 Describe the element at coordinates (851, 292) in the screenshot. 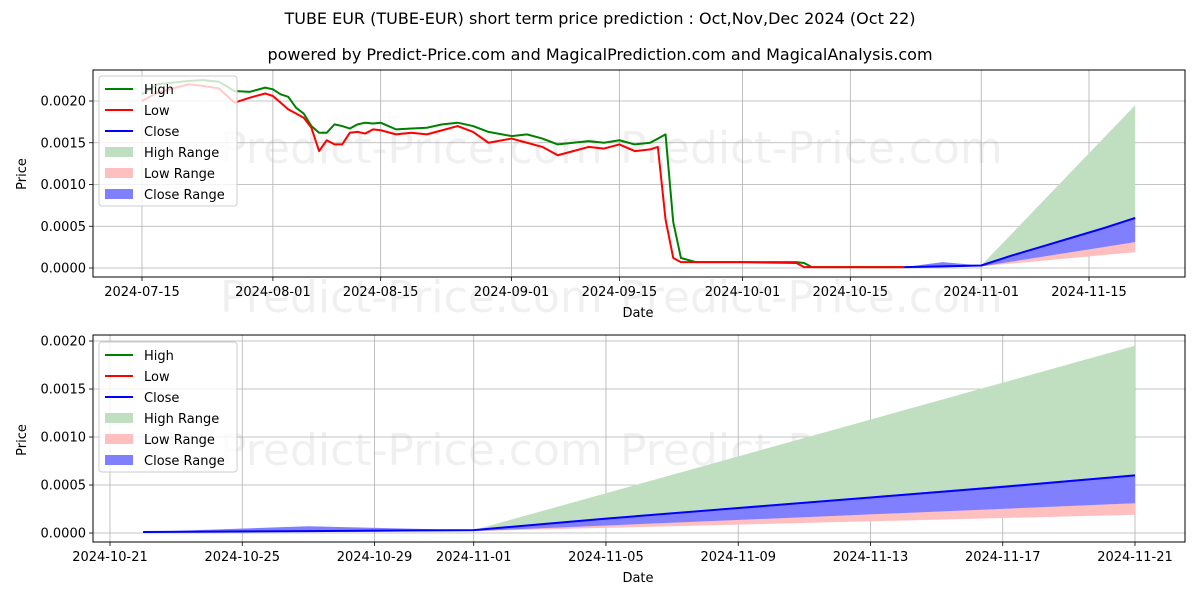

I see `x-tick-label: 2024-10-15` at that location.